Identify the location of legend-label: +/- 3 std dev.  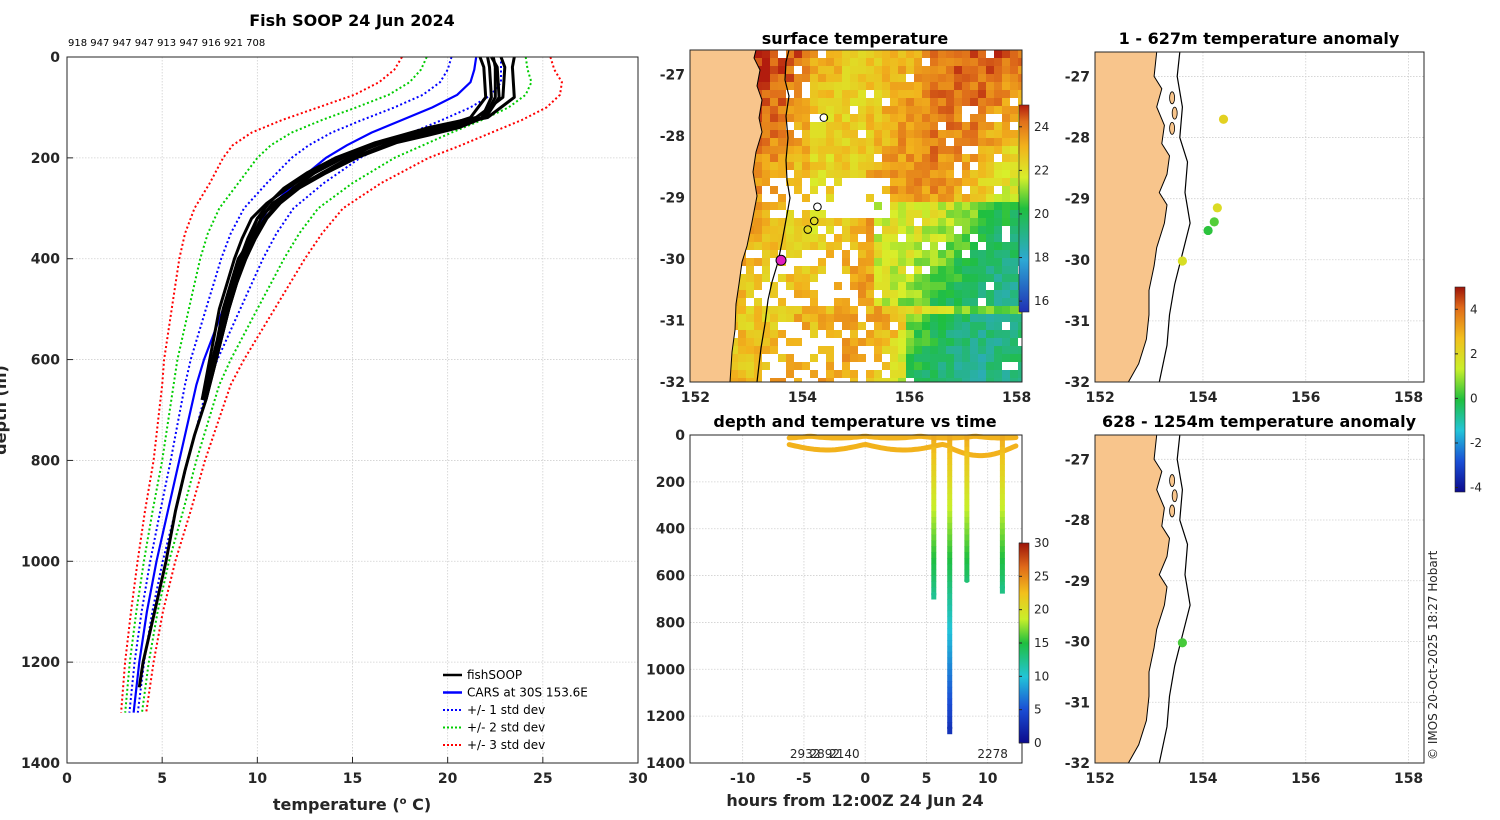
(506, 745).